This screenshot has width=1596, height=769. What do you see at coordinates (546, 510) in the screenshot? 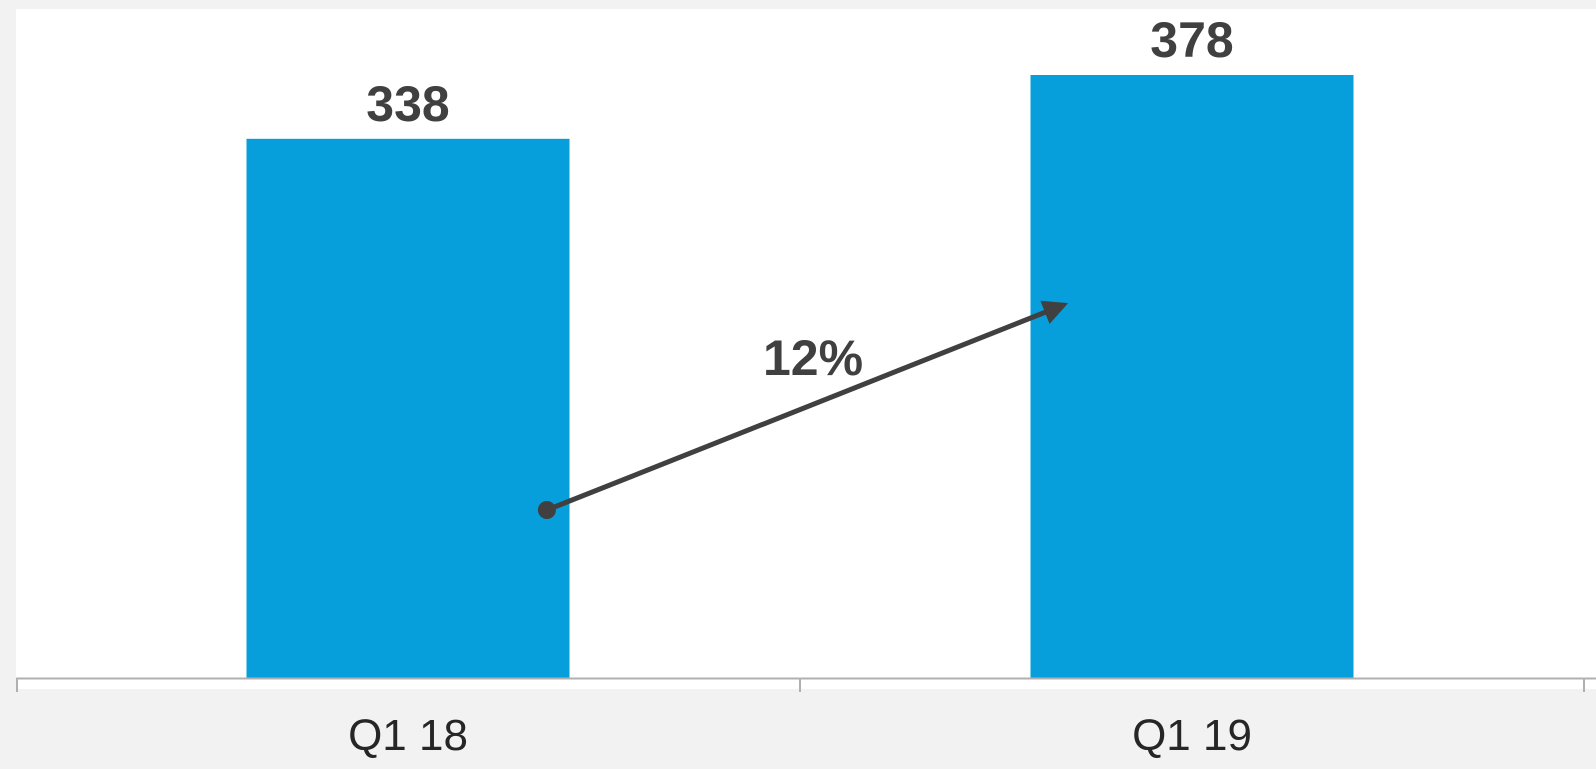
I see `growth-arrow-origin-dot` at bounding box center [546, 510].